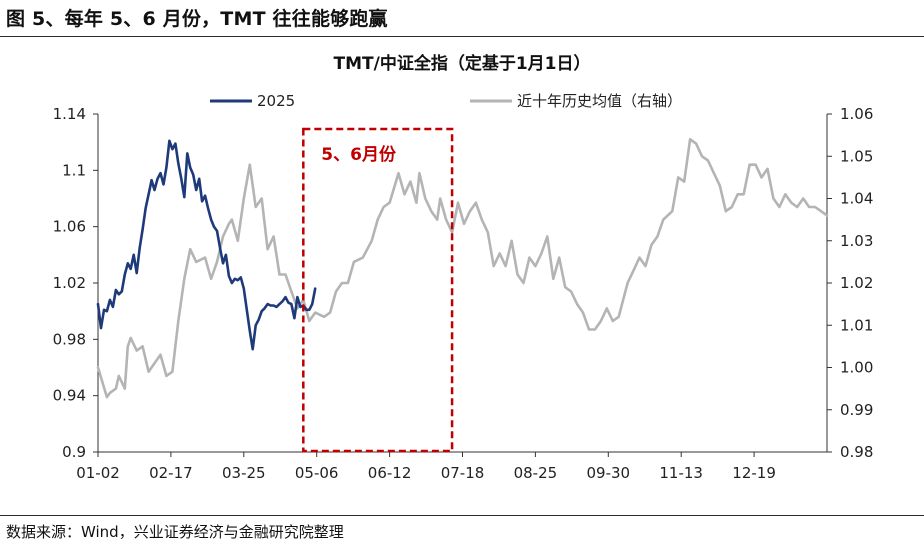 Image resolution: width=924 pixels, height=553 pixels. I want to click on x-tick-label: 05-06, so click(317, 473).